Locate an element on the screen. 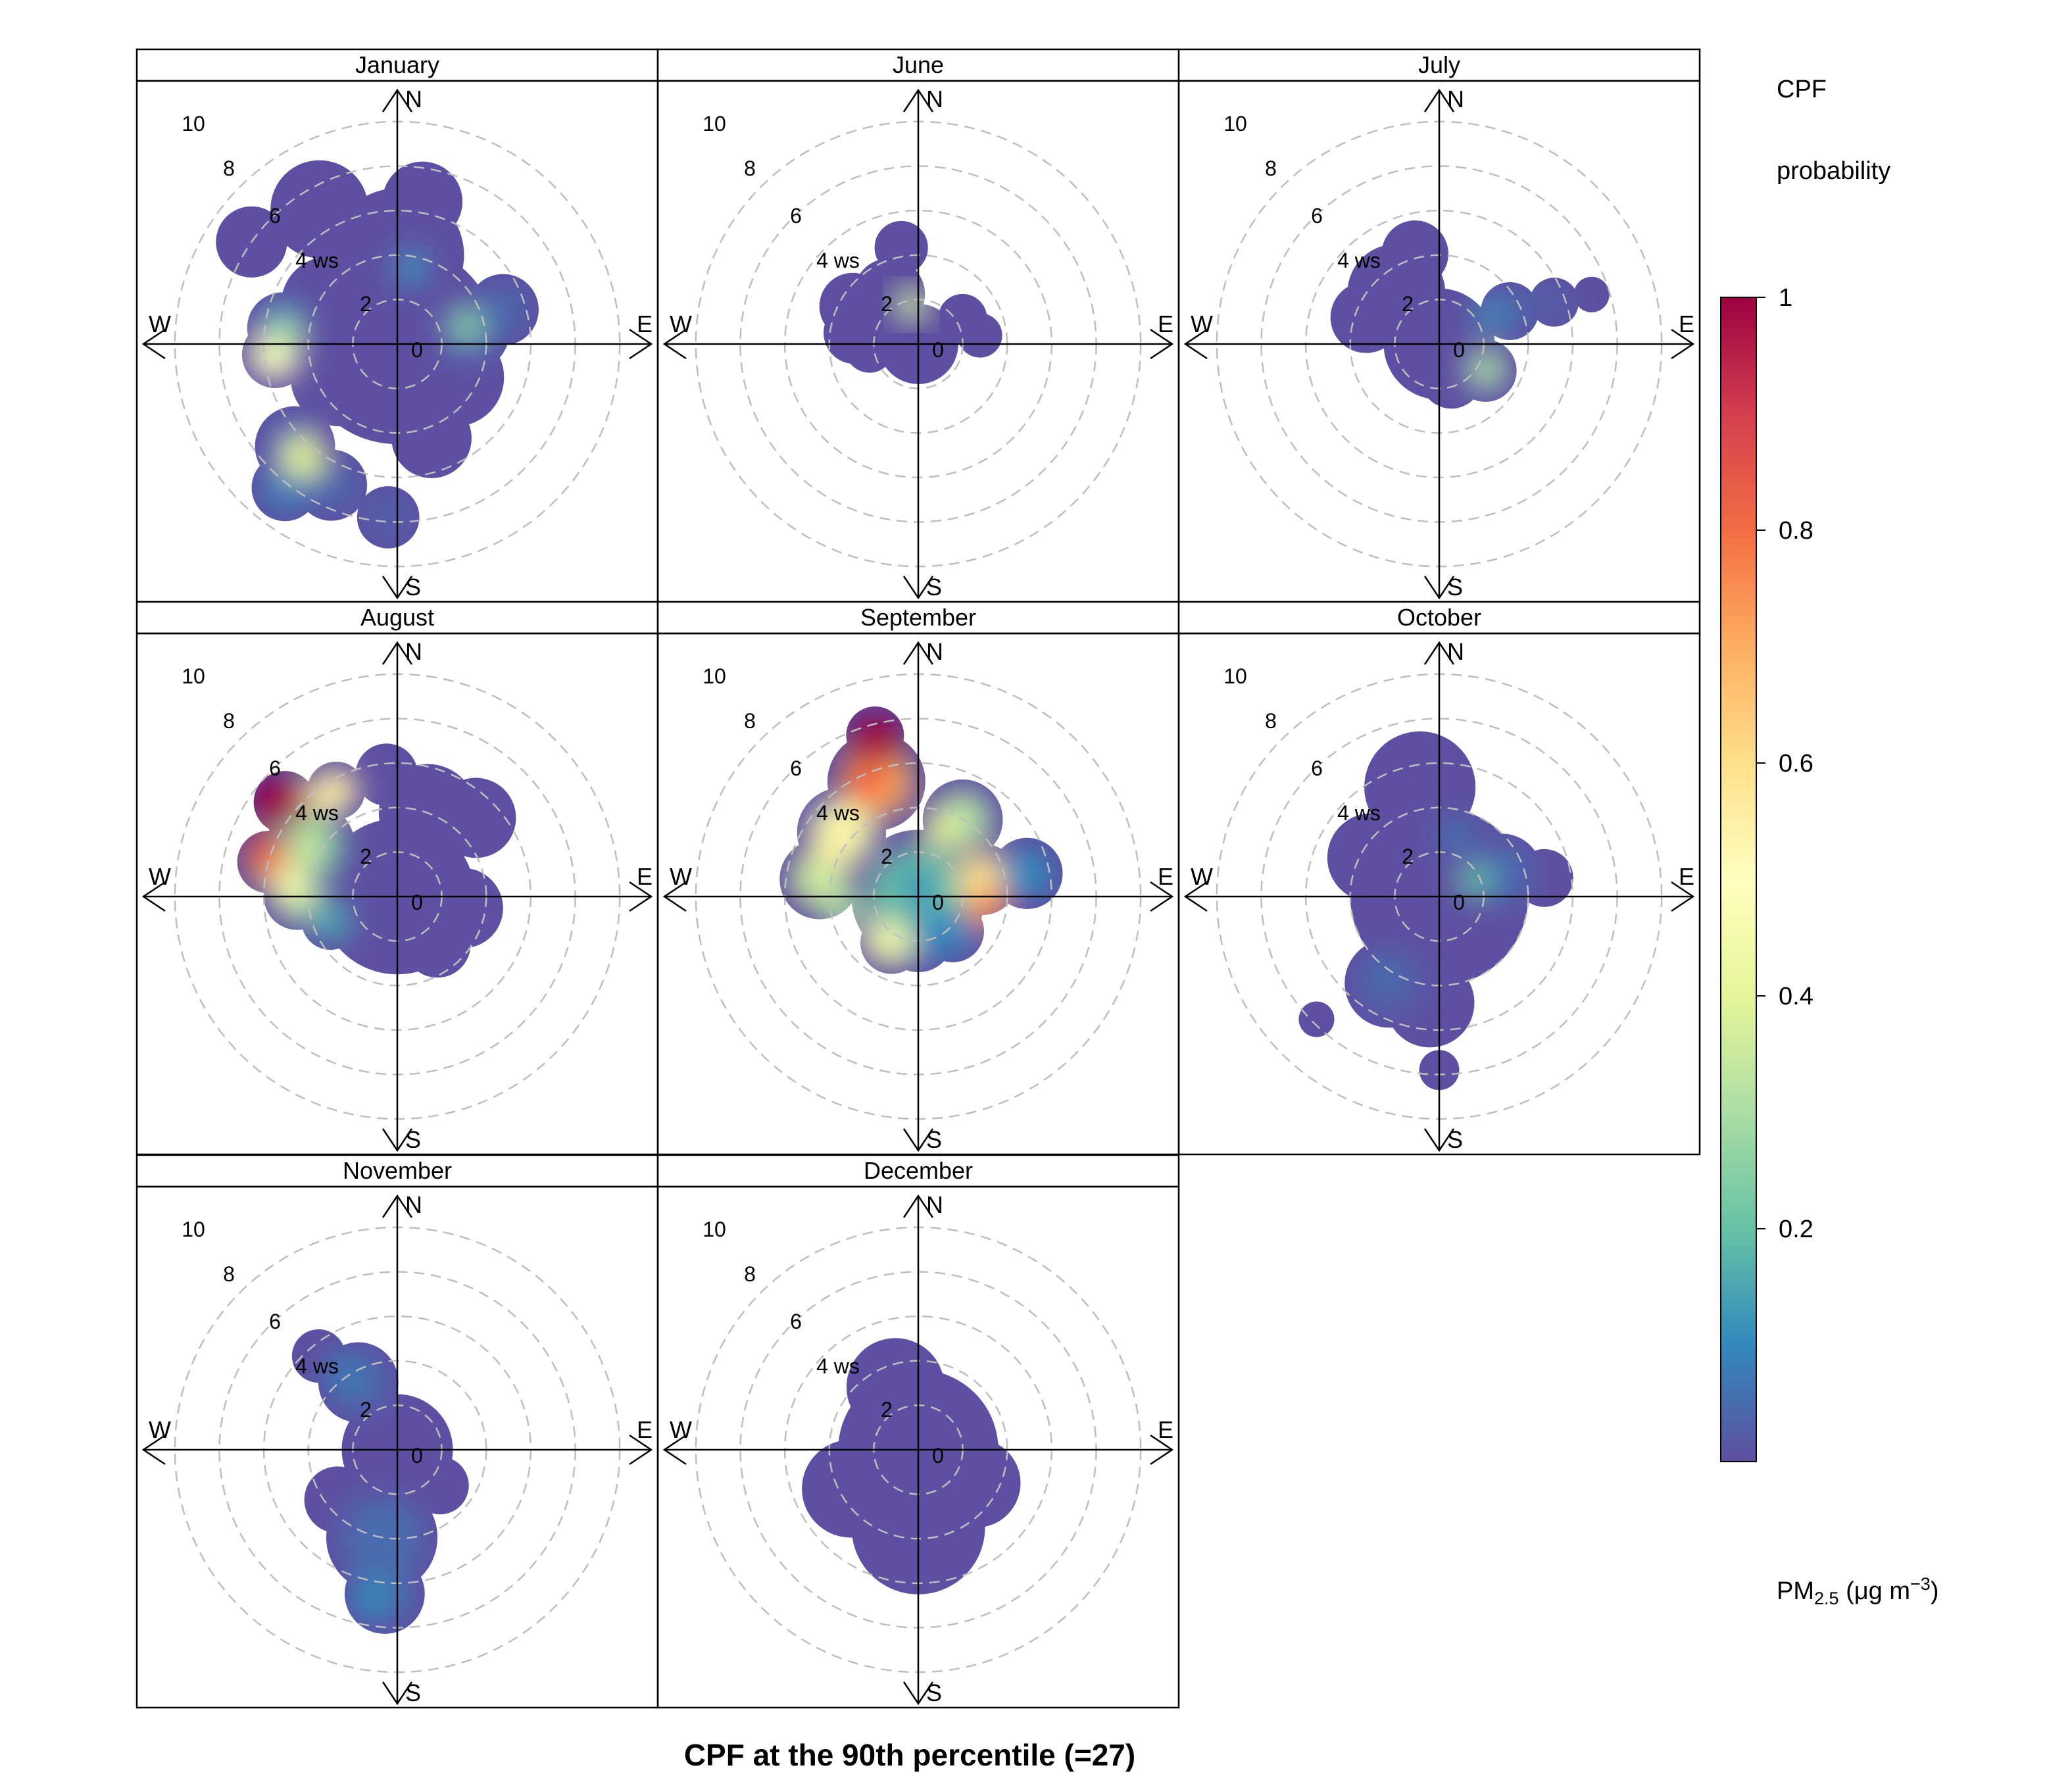  panel-title: January is located at coordinates (397, 64).